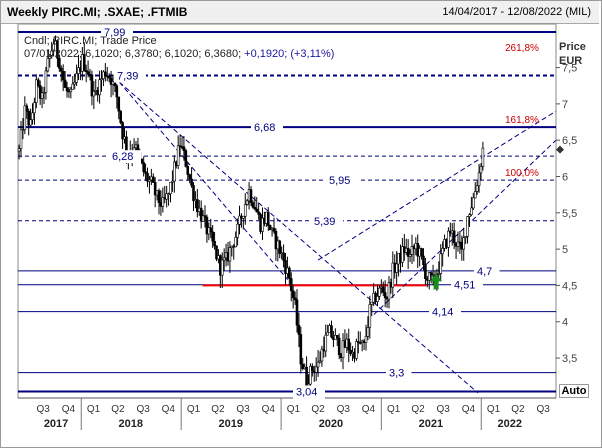 This screenshot has height=448, width=602. Describe the element at coordinates (522, 48) in the screenshot. I see `fib-label-261: 261,8%` at that location.